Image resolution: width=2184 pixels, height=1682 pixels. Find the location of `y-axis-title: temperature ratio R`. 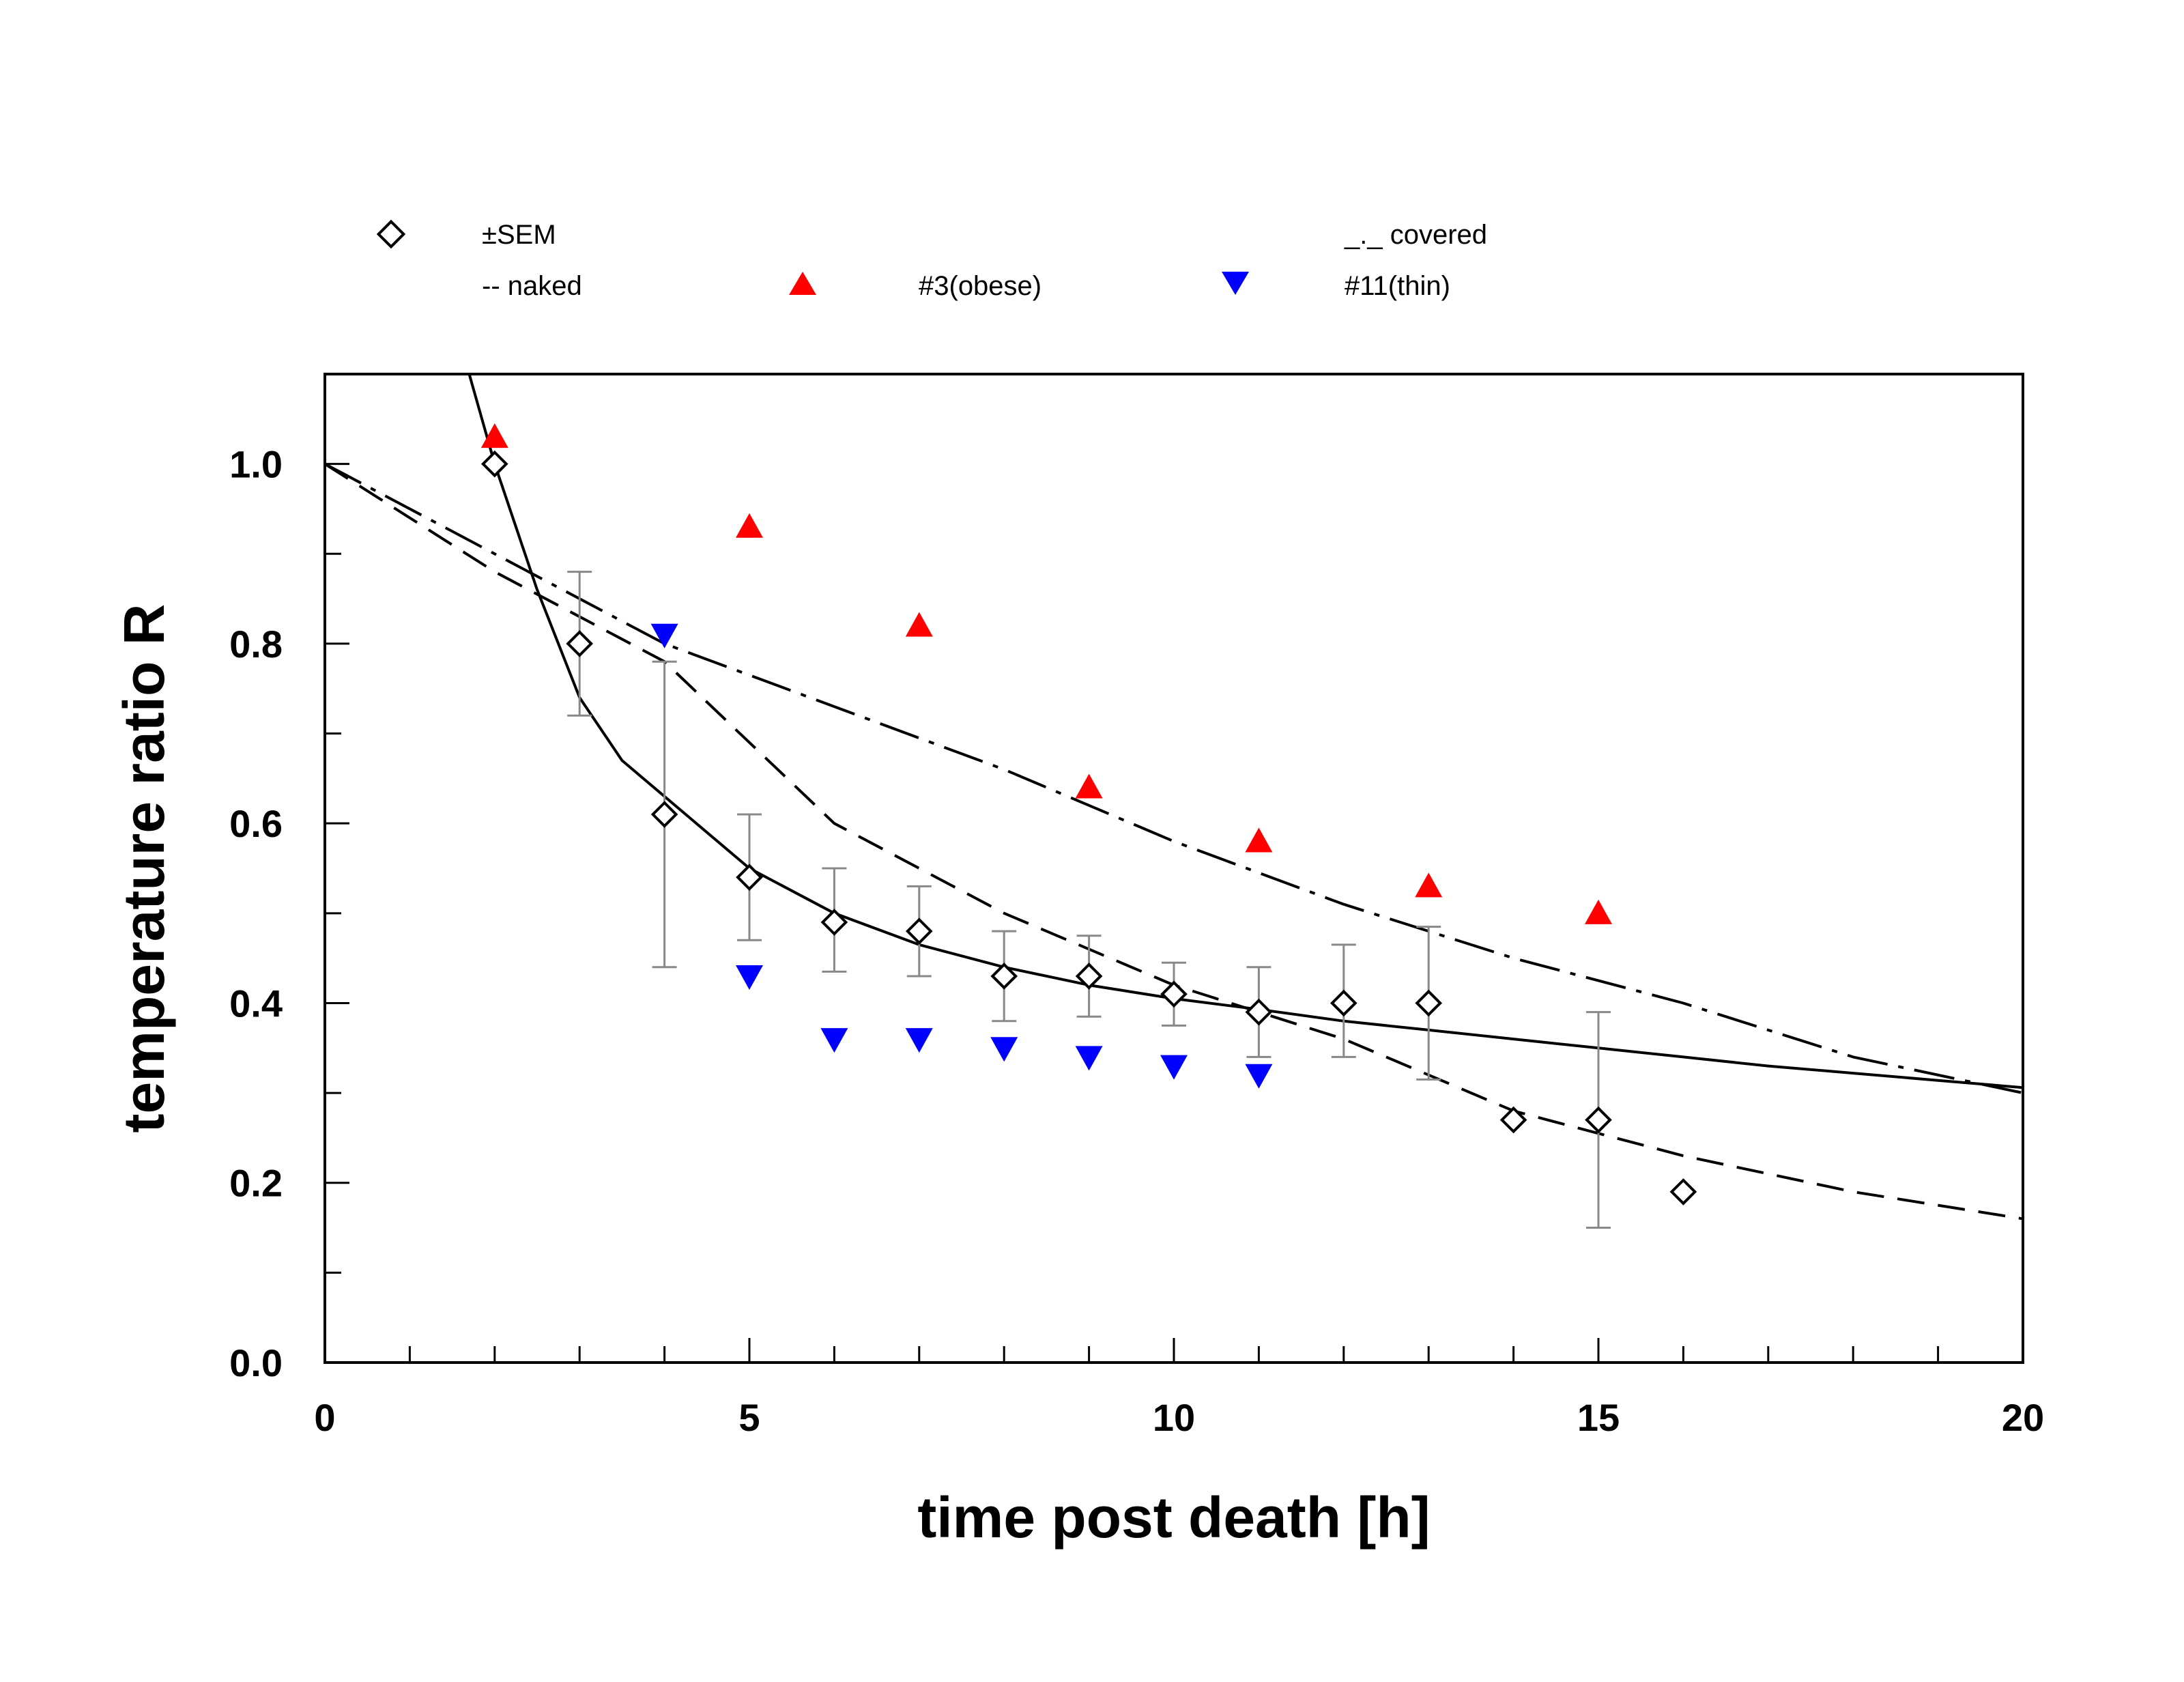

y-axis-title: temperature ratio R is located at coordinates (144, 868).